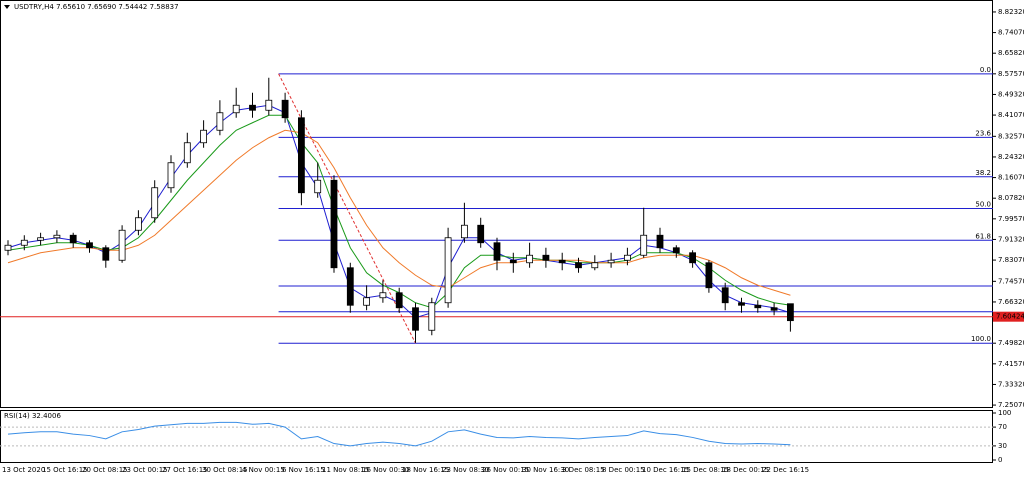 Image resolution: width=1024 pixels, height=481 pixels. What do you see at coordinates (225, 470) in the screenshot?
I see `x-tick-label: 30 Oct 08:15` at bounding box center [225, 470].